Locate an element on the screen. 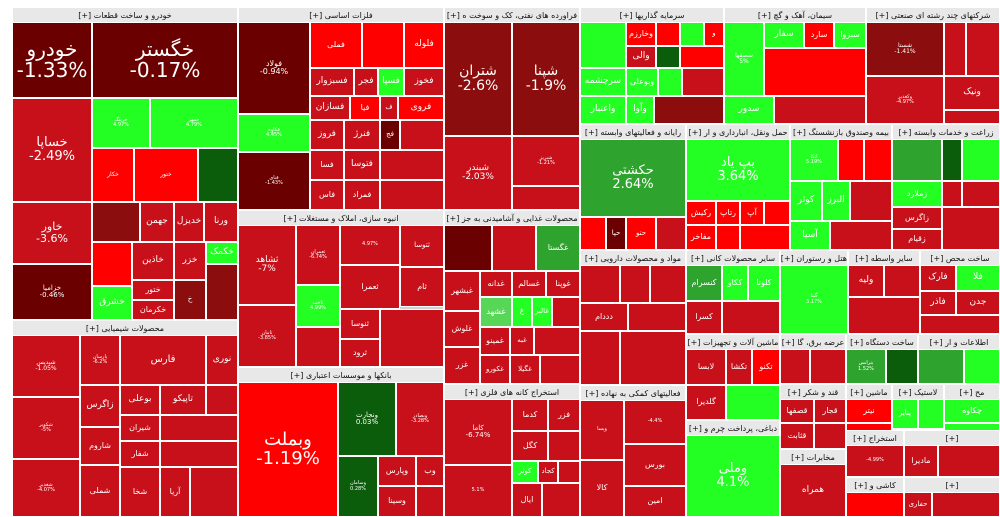  stock-tile: آریا is located at coordinates (175, 492).